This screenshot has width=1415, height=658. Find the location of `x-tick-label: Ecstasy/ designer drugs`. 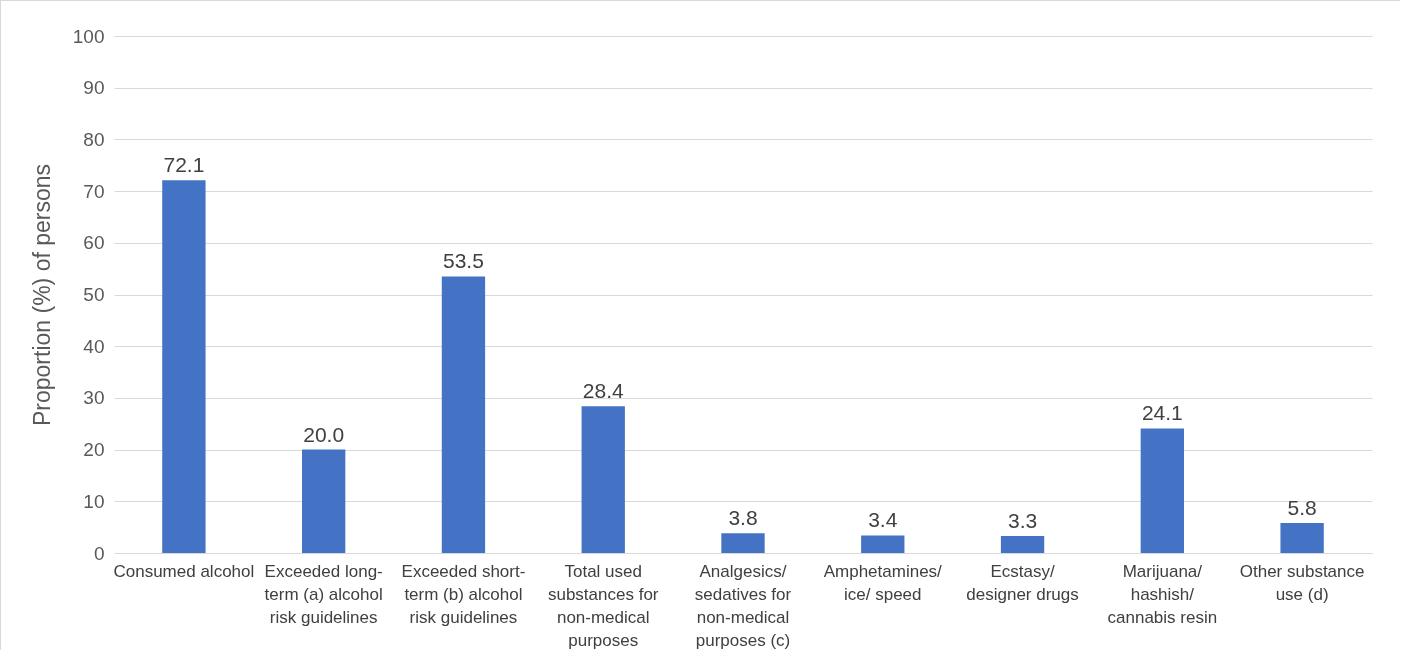

x-tick-label: Ecstasy/ designer drugs is located at coordinates (1022, 582).